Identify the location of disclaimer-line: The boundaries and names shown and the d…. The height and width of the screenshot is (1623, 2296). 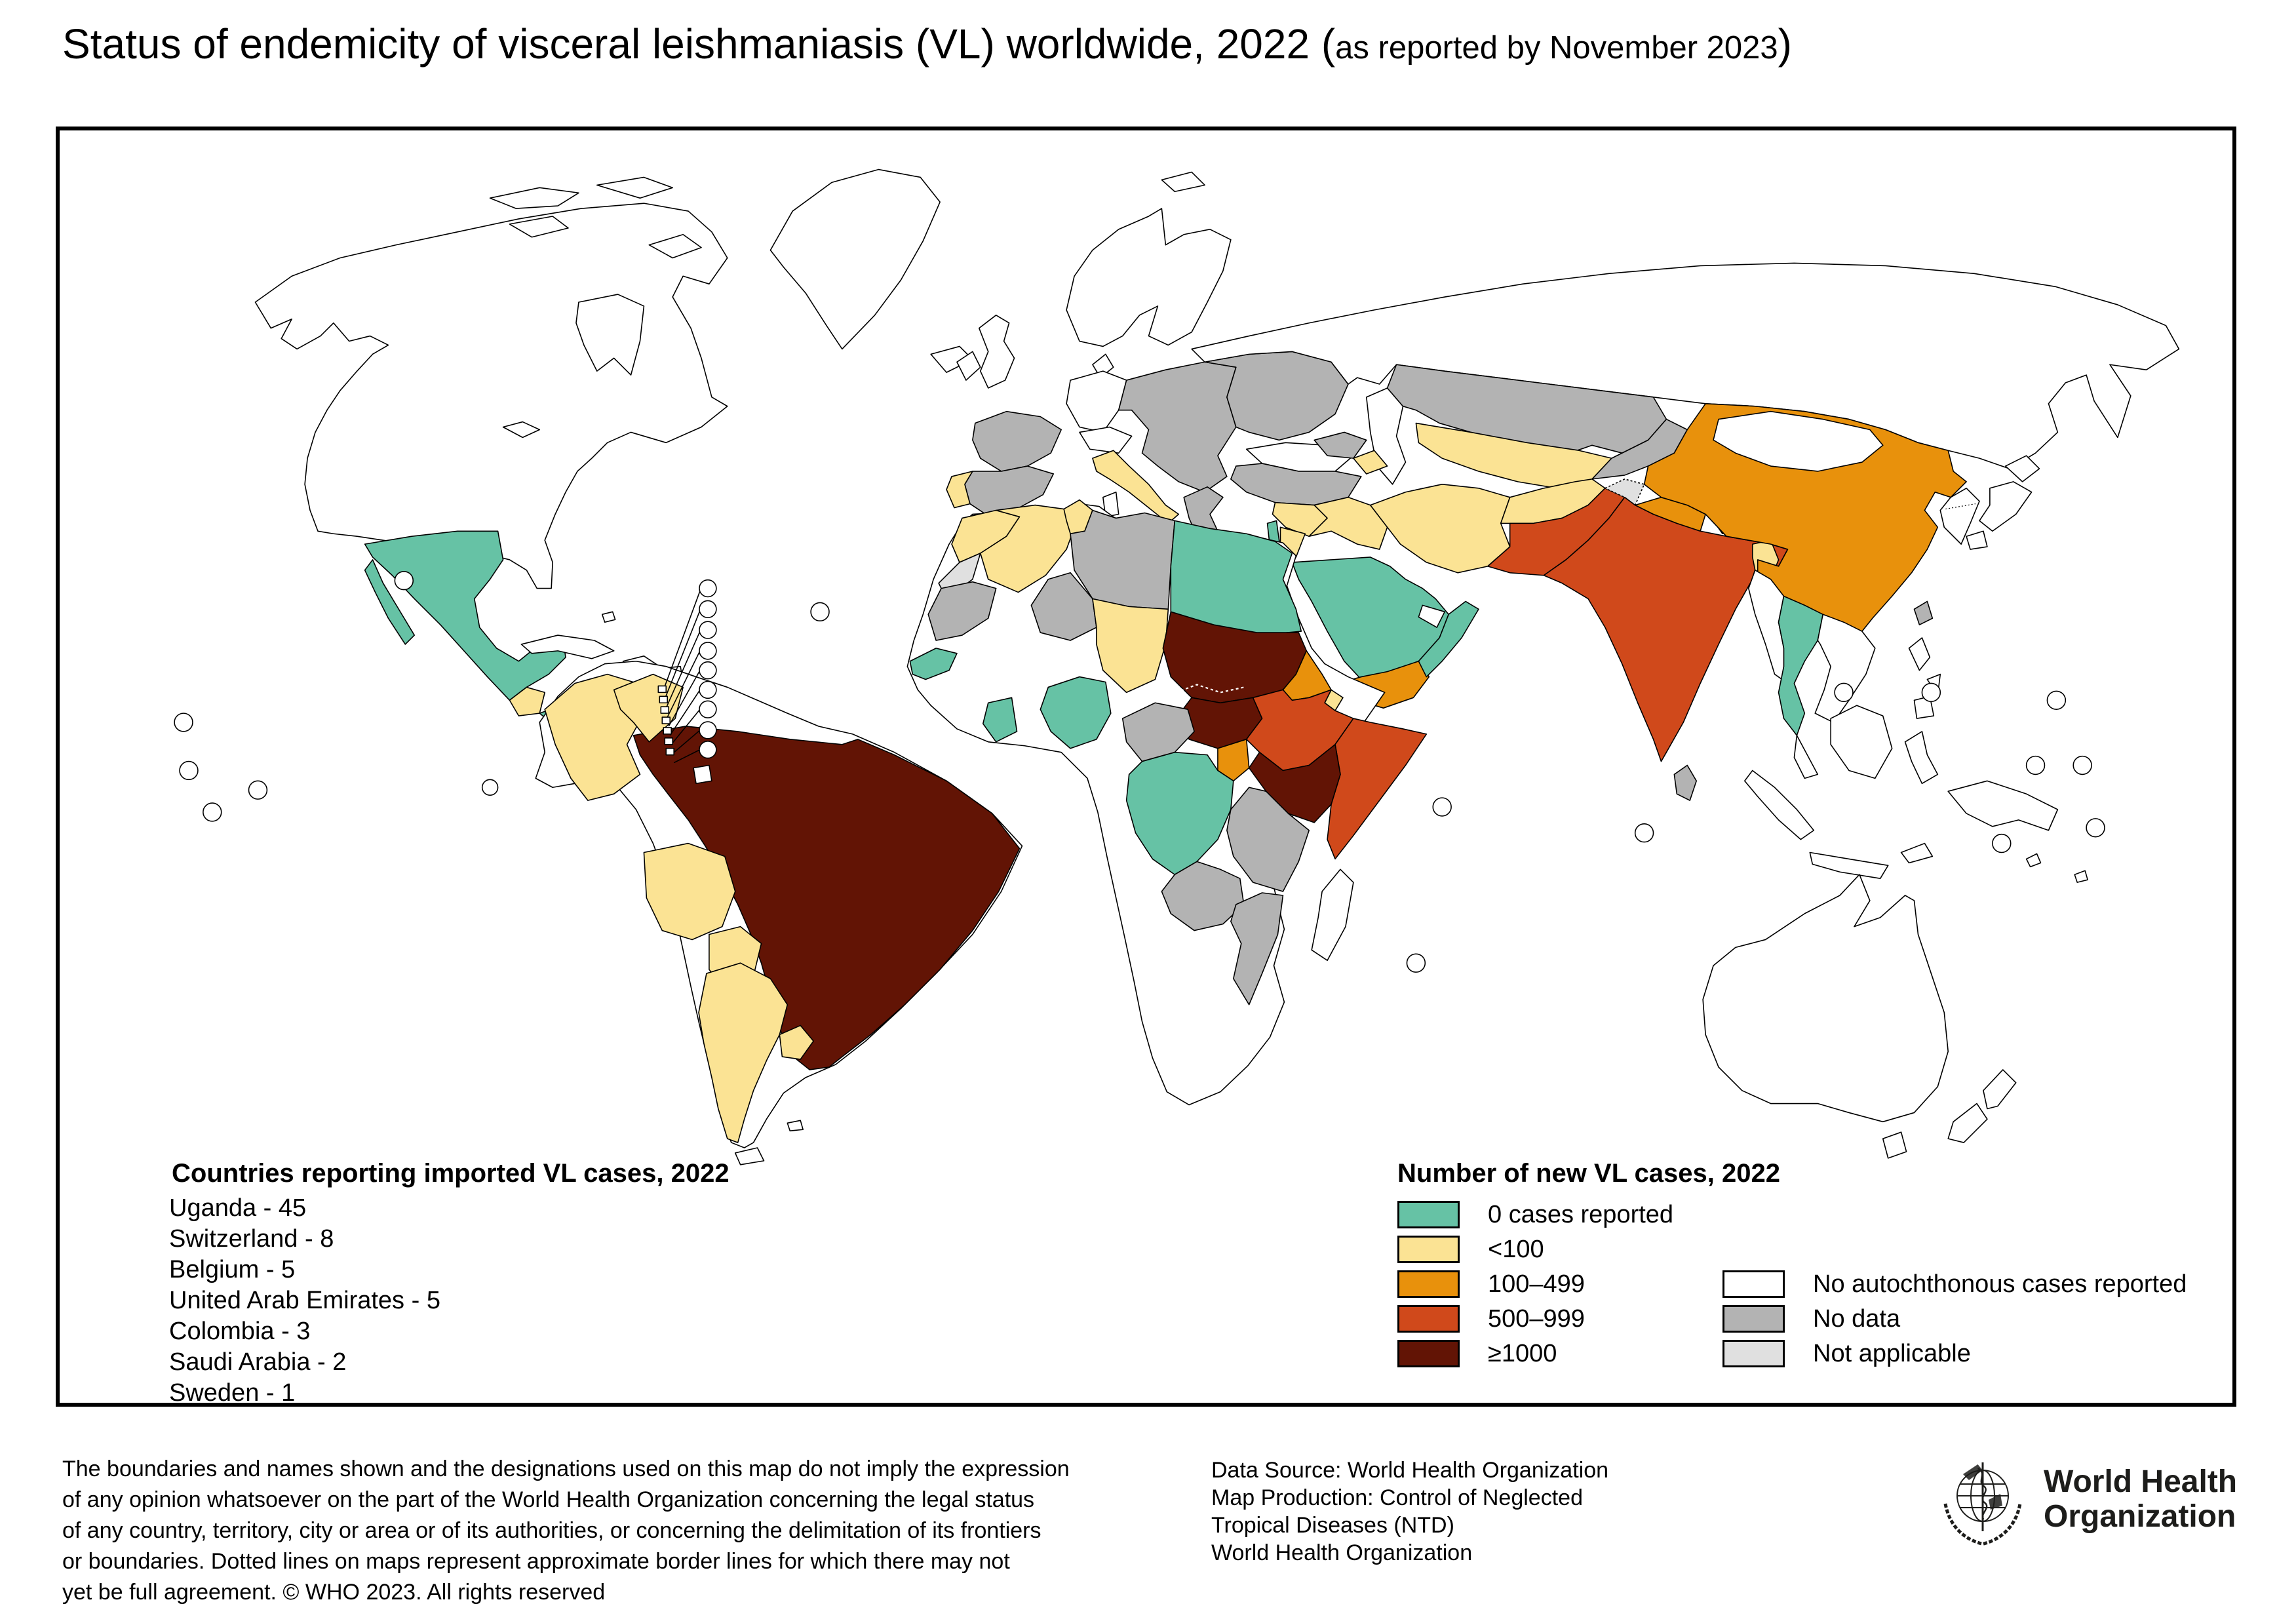
(566, 1469).